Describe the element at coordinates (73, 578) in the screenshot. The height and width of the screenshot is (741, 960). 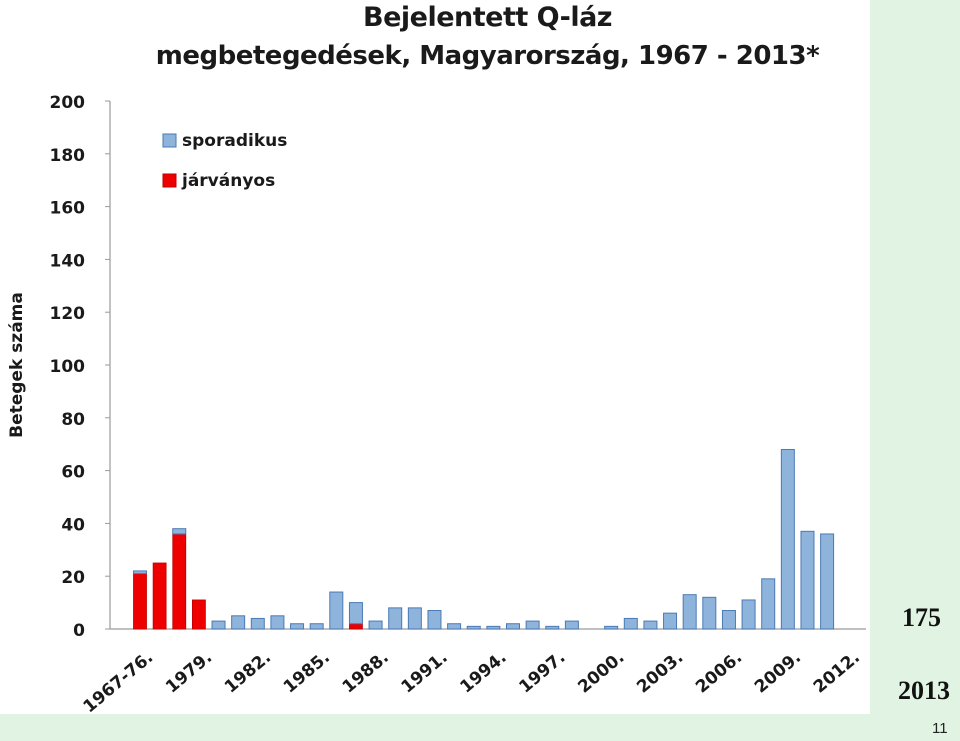
I see `y-tick-label: 20` at that location.